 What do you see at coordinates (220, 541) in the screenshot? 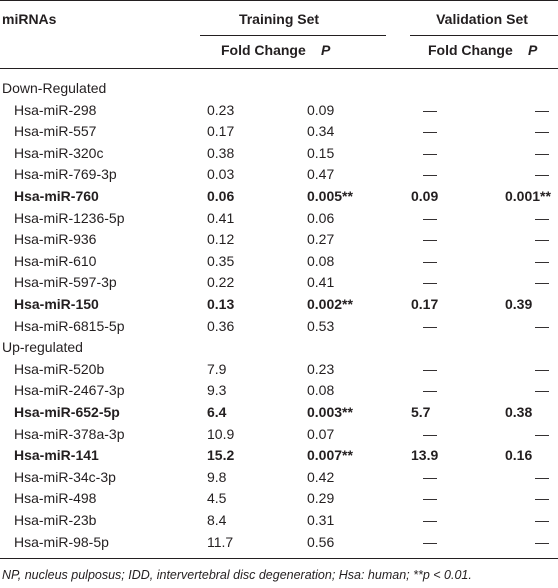
I see `cell: 11.7` at bounding box center [220, 541].